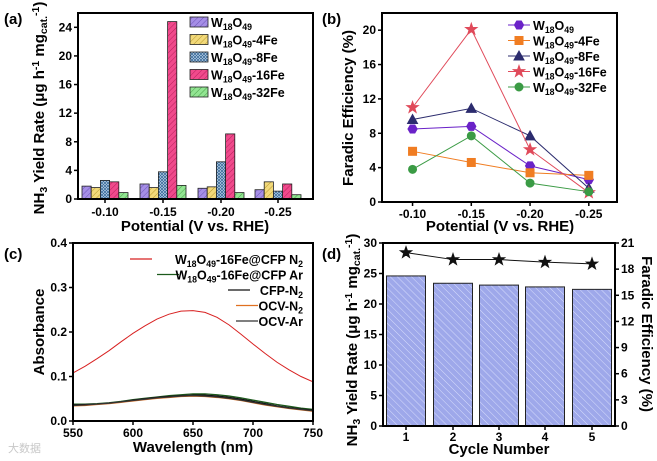 The image size is (657, 461). I want to click on y-tick-label: 21, so click(628, 243).